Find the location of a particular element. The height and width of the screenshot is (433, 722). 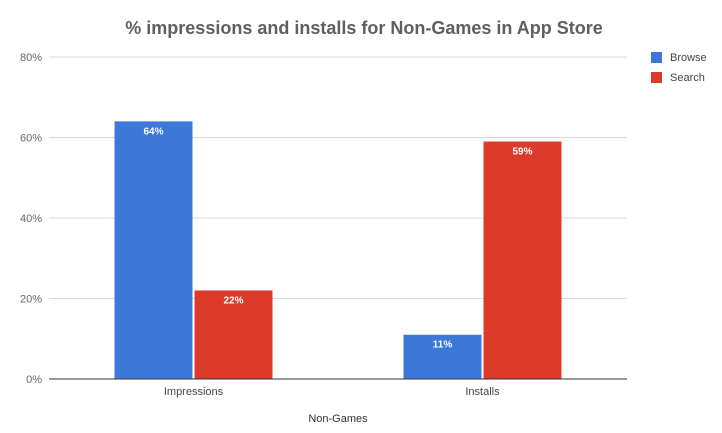

x-axis-categories: Impressions Installs is located at coordinates (332, 392).